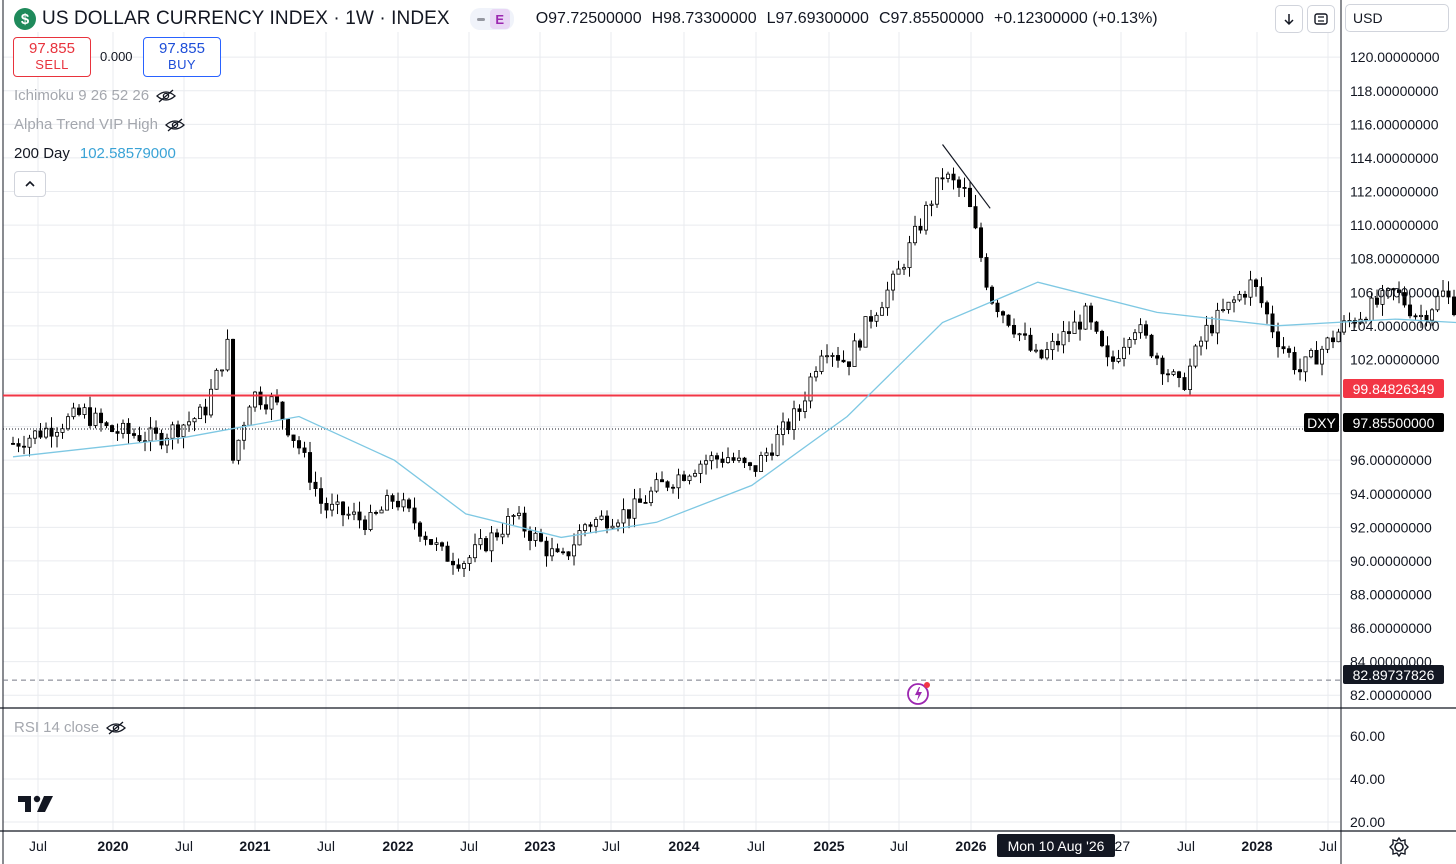  What do you see at coordinates (1399, 847) in the screenshot?
I see `settings-gear-icon` at bounding box center [1399, 847].